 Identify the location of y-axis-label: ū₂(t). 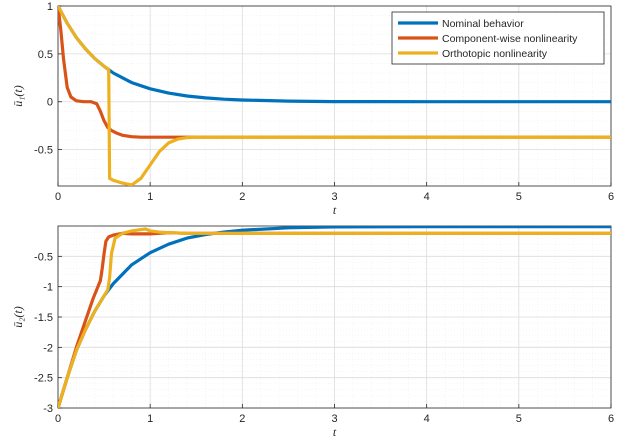
(18, 317).